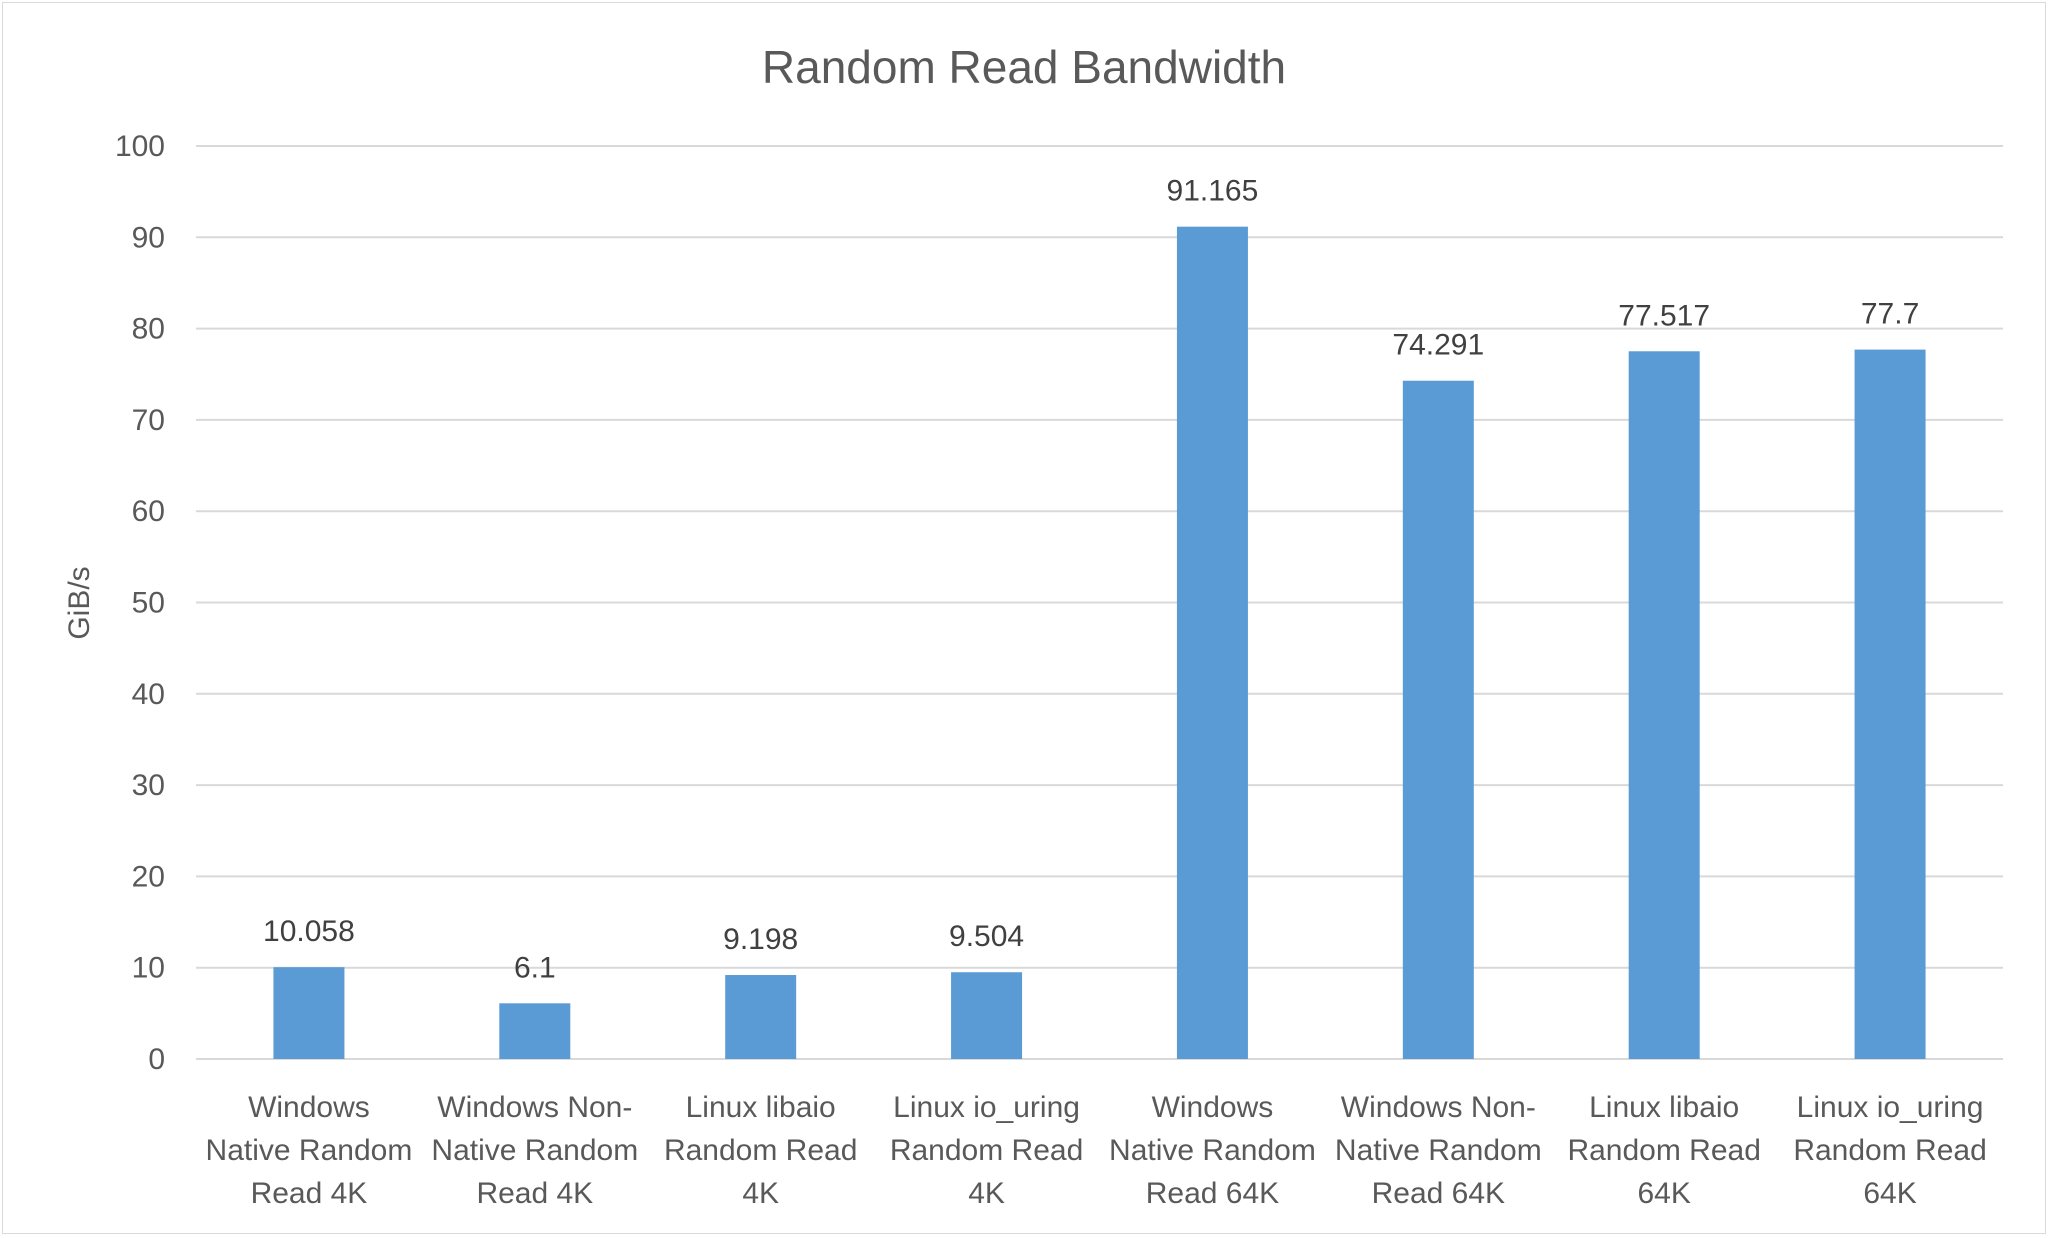 The height and width of the screenshot is (1238, 2048). What do you see at coordinates (148, 329) in the screenshot?
I see `y-tick-label: 80` at bounding box center [148, 329].